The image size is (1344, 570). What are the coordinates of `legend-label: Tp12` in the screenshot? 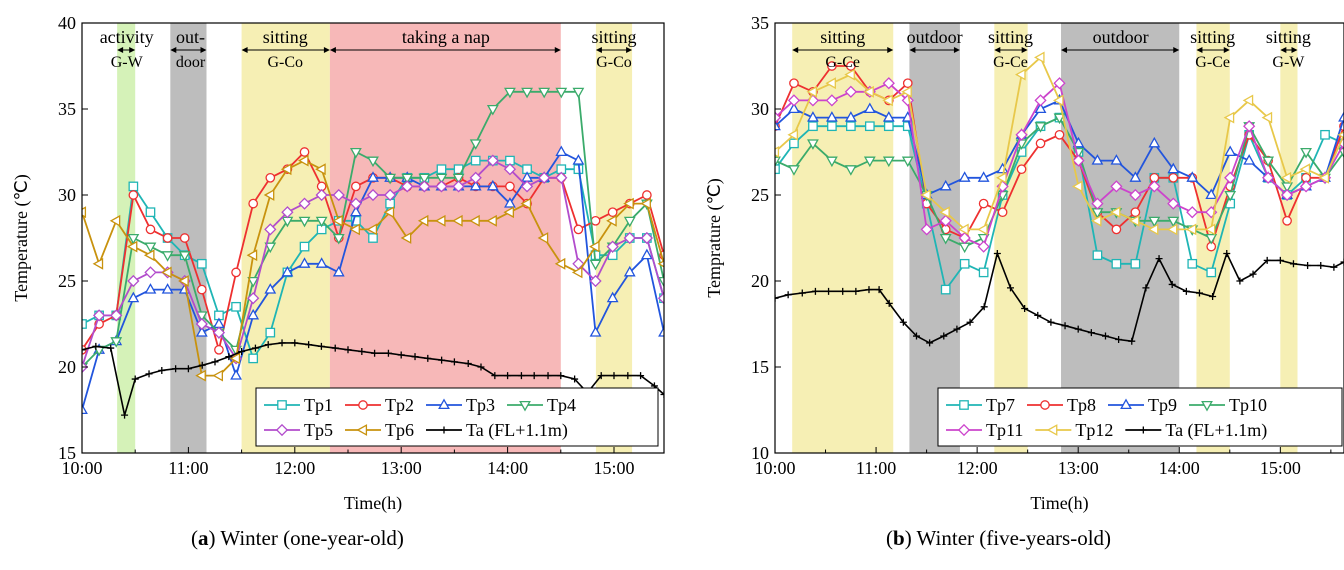 It's located at (1094, 430).